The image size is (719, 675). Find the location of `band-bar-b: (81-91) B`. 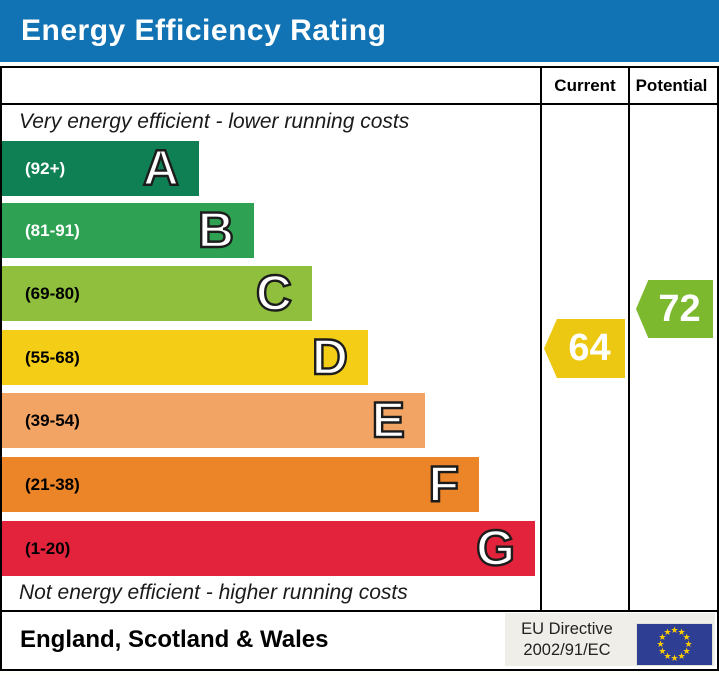

band-bar-b: (81-91) B is located at coordinates (128, 230).